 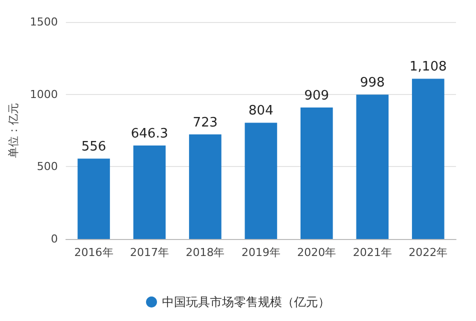 I want to click on x-tick-label: 2018年, so click(x=205, y=252).